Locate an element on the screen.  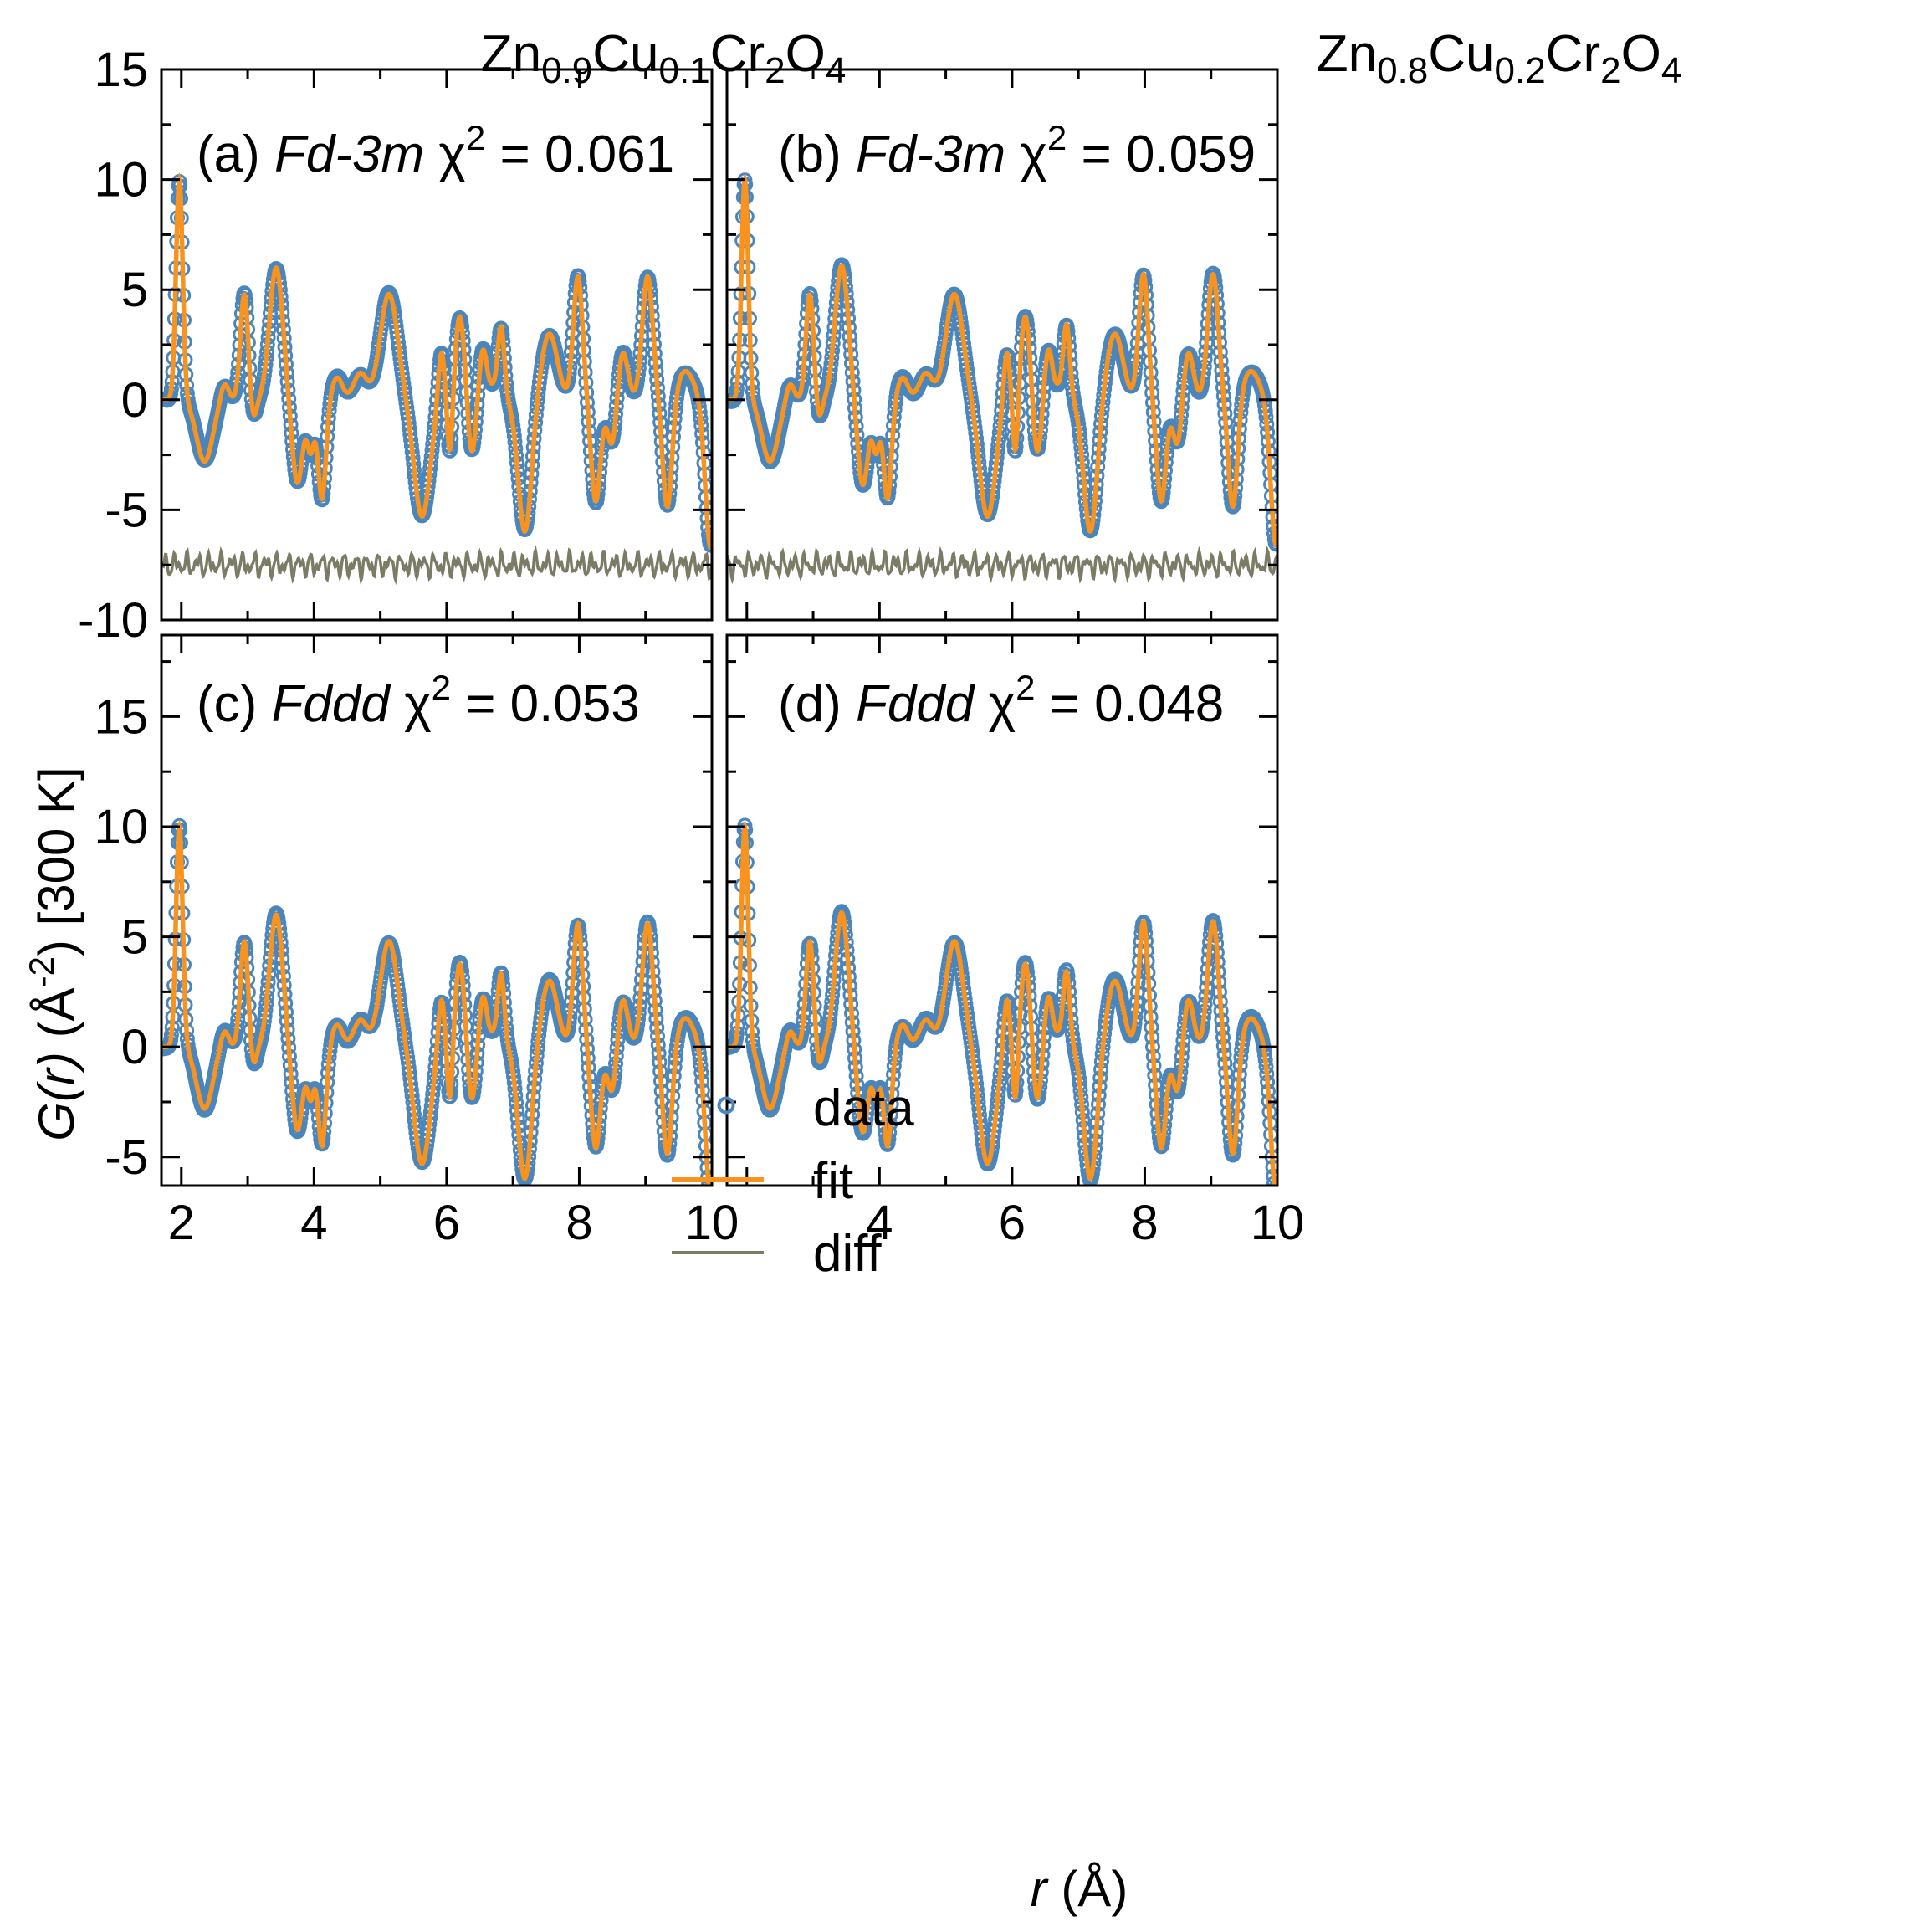
title-subscript: 4 is located at coordinates (1671, 70).